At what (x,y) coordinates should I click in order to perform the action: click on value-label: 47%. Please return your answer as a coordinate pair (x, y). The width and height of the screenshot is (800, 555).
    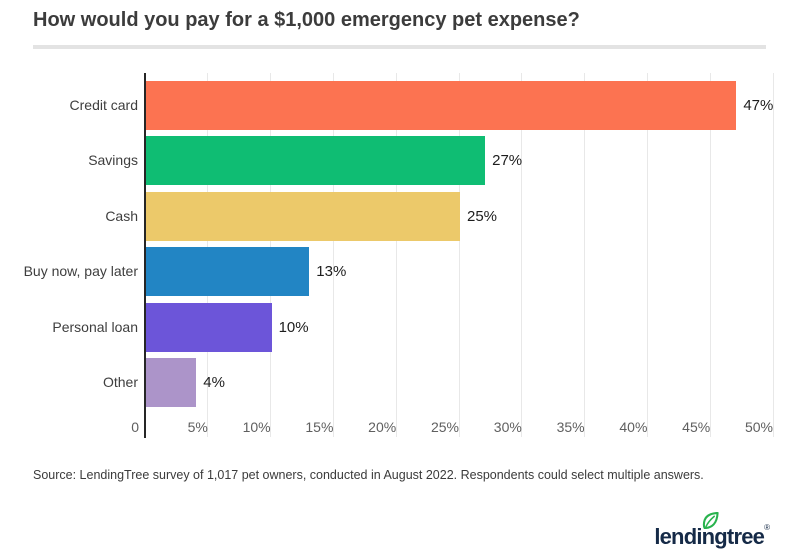
    Looking at the image, I should click on (758, 105).